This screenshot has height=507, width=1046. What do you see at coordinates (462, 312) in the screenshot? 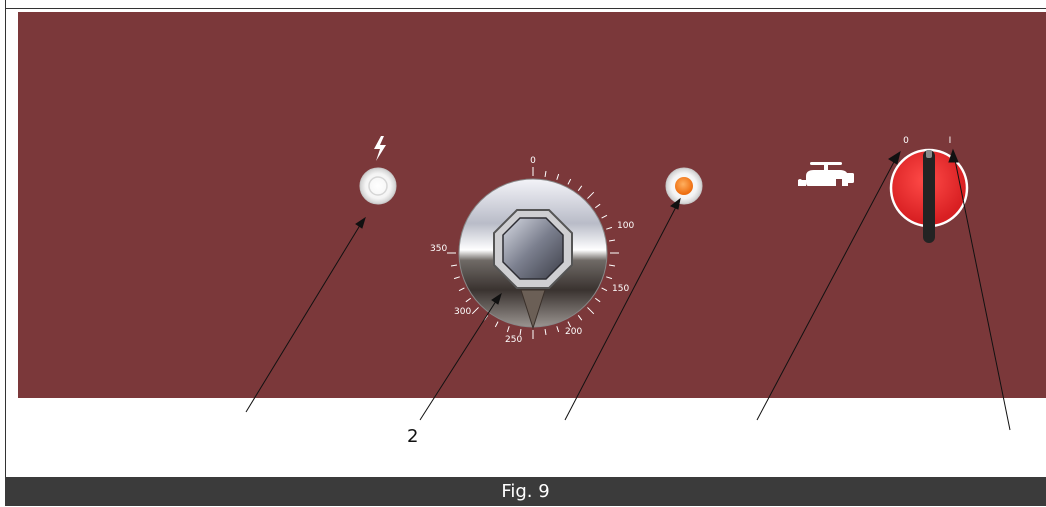
I see `dial-label-300: 300` at bounding box center [462, 312].